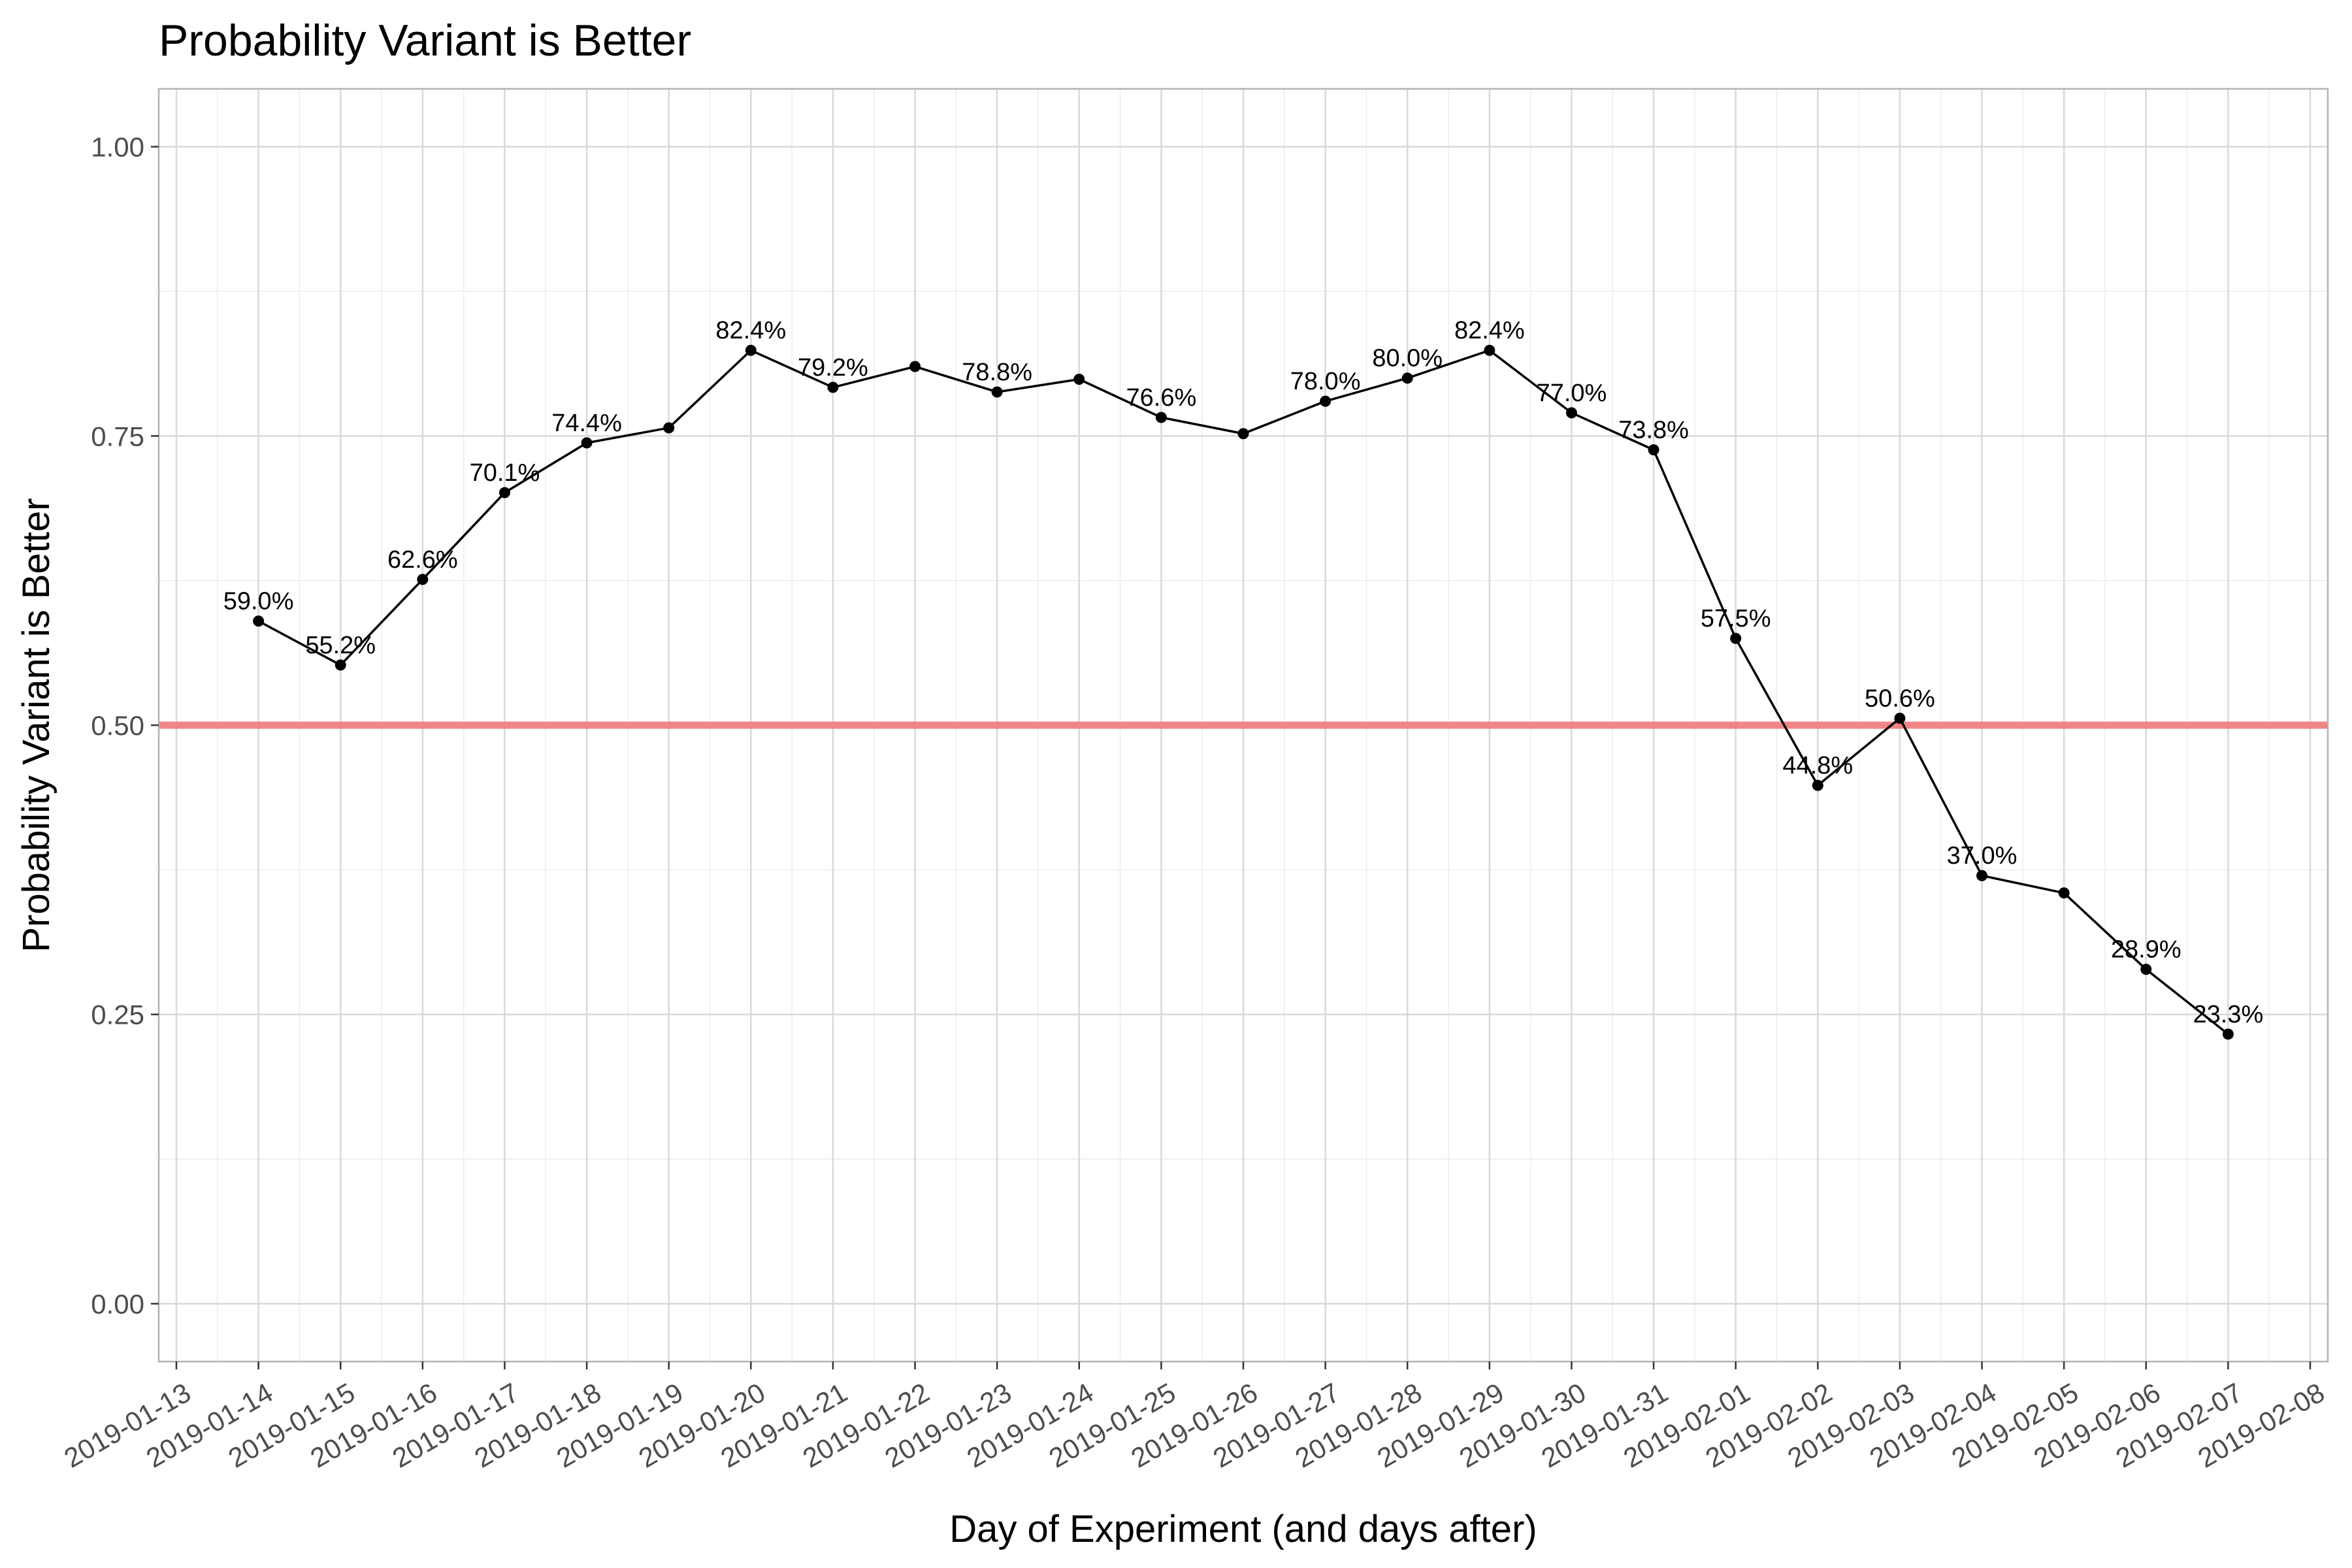 Image resolution: width=2352 pixels, height=1568 pixels. I want to click on data-label: 73.8%, so click(1653, 430).